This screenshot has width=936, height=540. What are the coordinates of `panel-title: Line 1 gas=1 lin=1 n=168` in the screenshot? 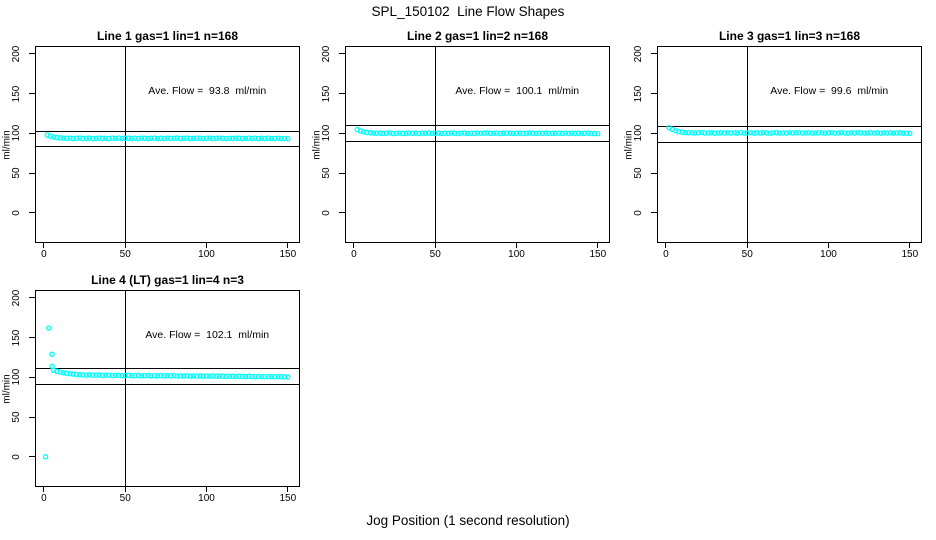 It's located at (167, 36).